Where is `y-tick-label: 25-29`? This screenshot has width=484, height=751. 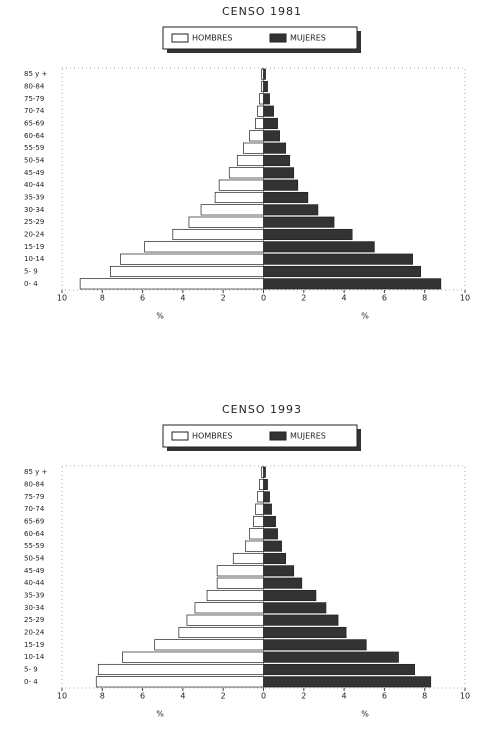
y-tick-label: 25-29 is located at coordinates (34, 620).